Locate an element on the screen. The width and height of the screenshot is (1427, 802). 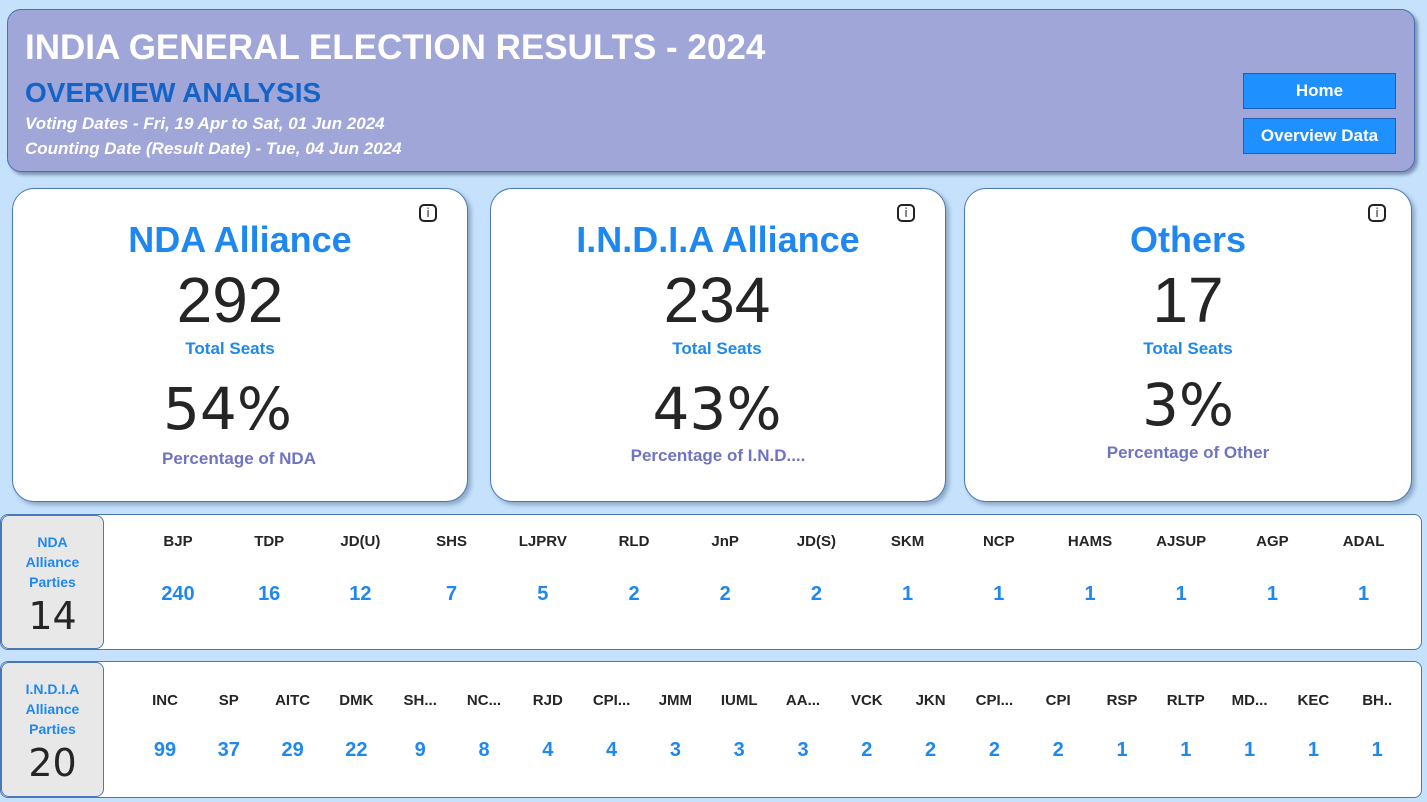
party-name: SKM is located at coordinates (907, 541).